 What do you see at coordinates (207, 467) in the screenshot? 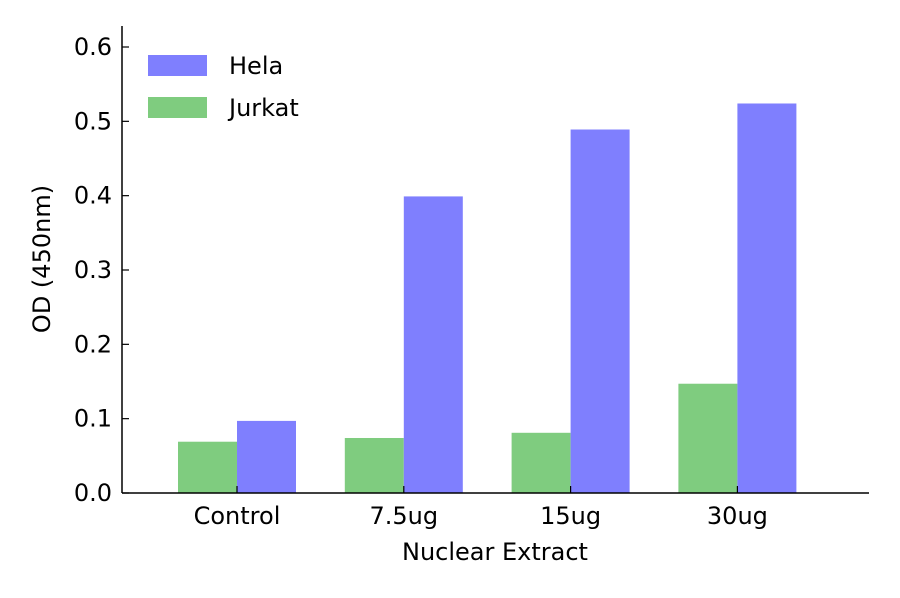
I see `bar-jurkat-control` at bounding box center [207, 467].